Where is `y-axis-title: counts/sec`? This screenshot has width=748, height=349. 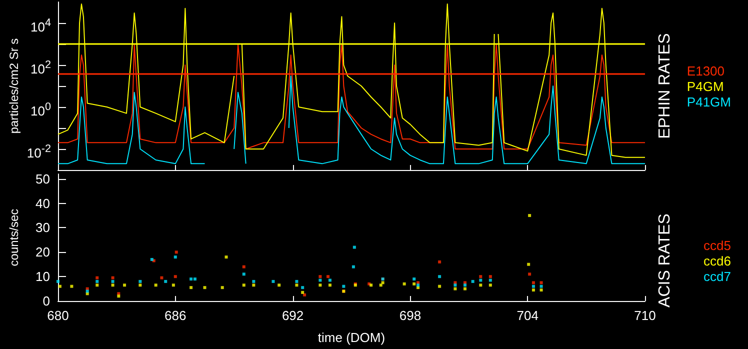 y-axis-title: counts/sec is located at coordinates (14, 237).